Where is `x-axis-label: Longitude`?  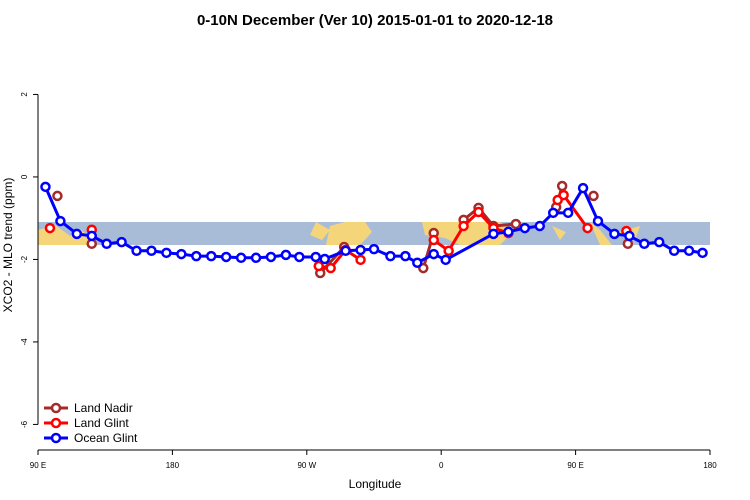
x-axis-label: Longitude is located at coordinates (375, 484).